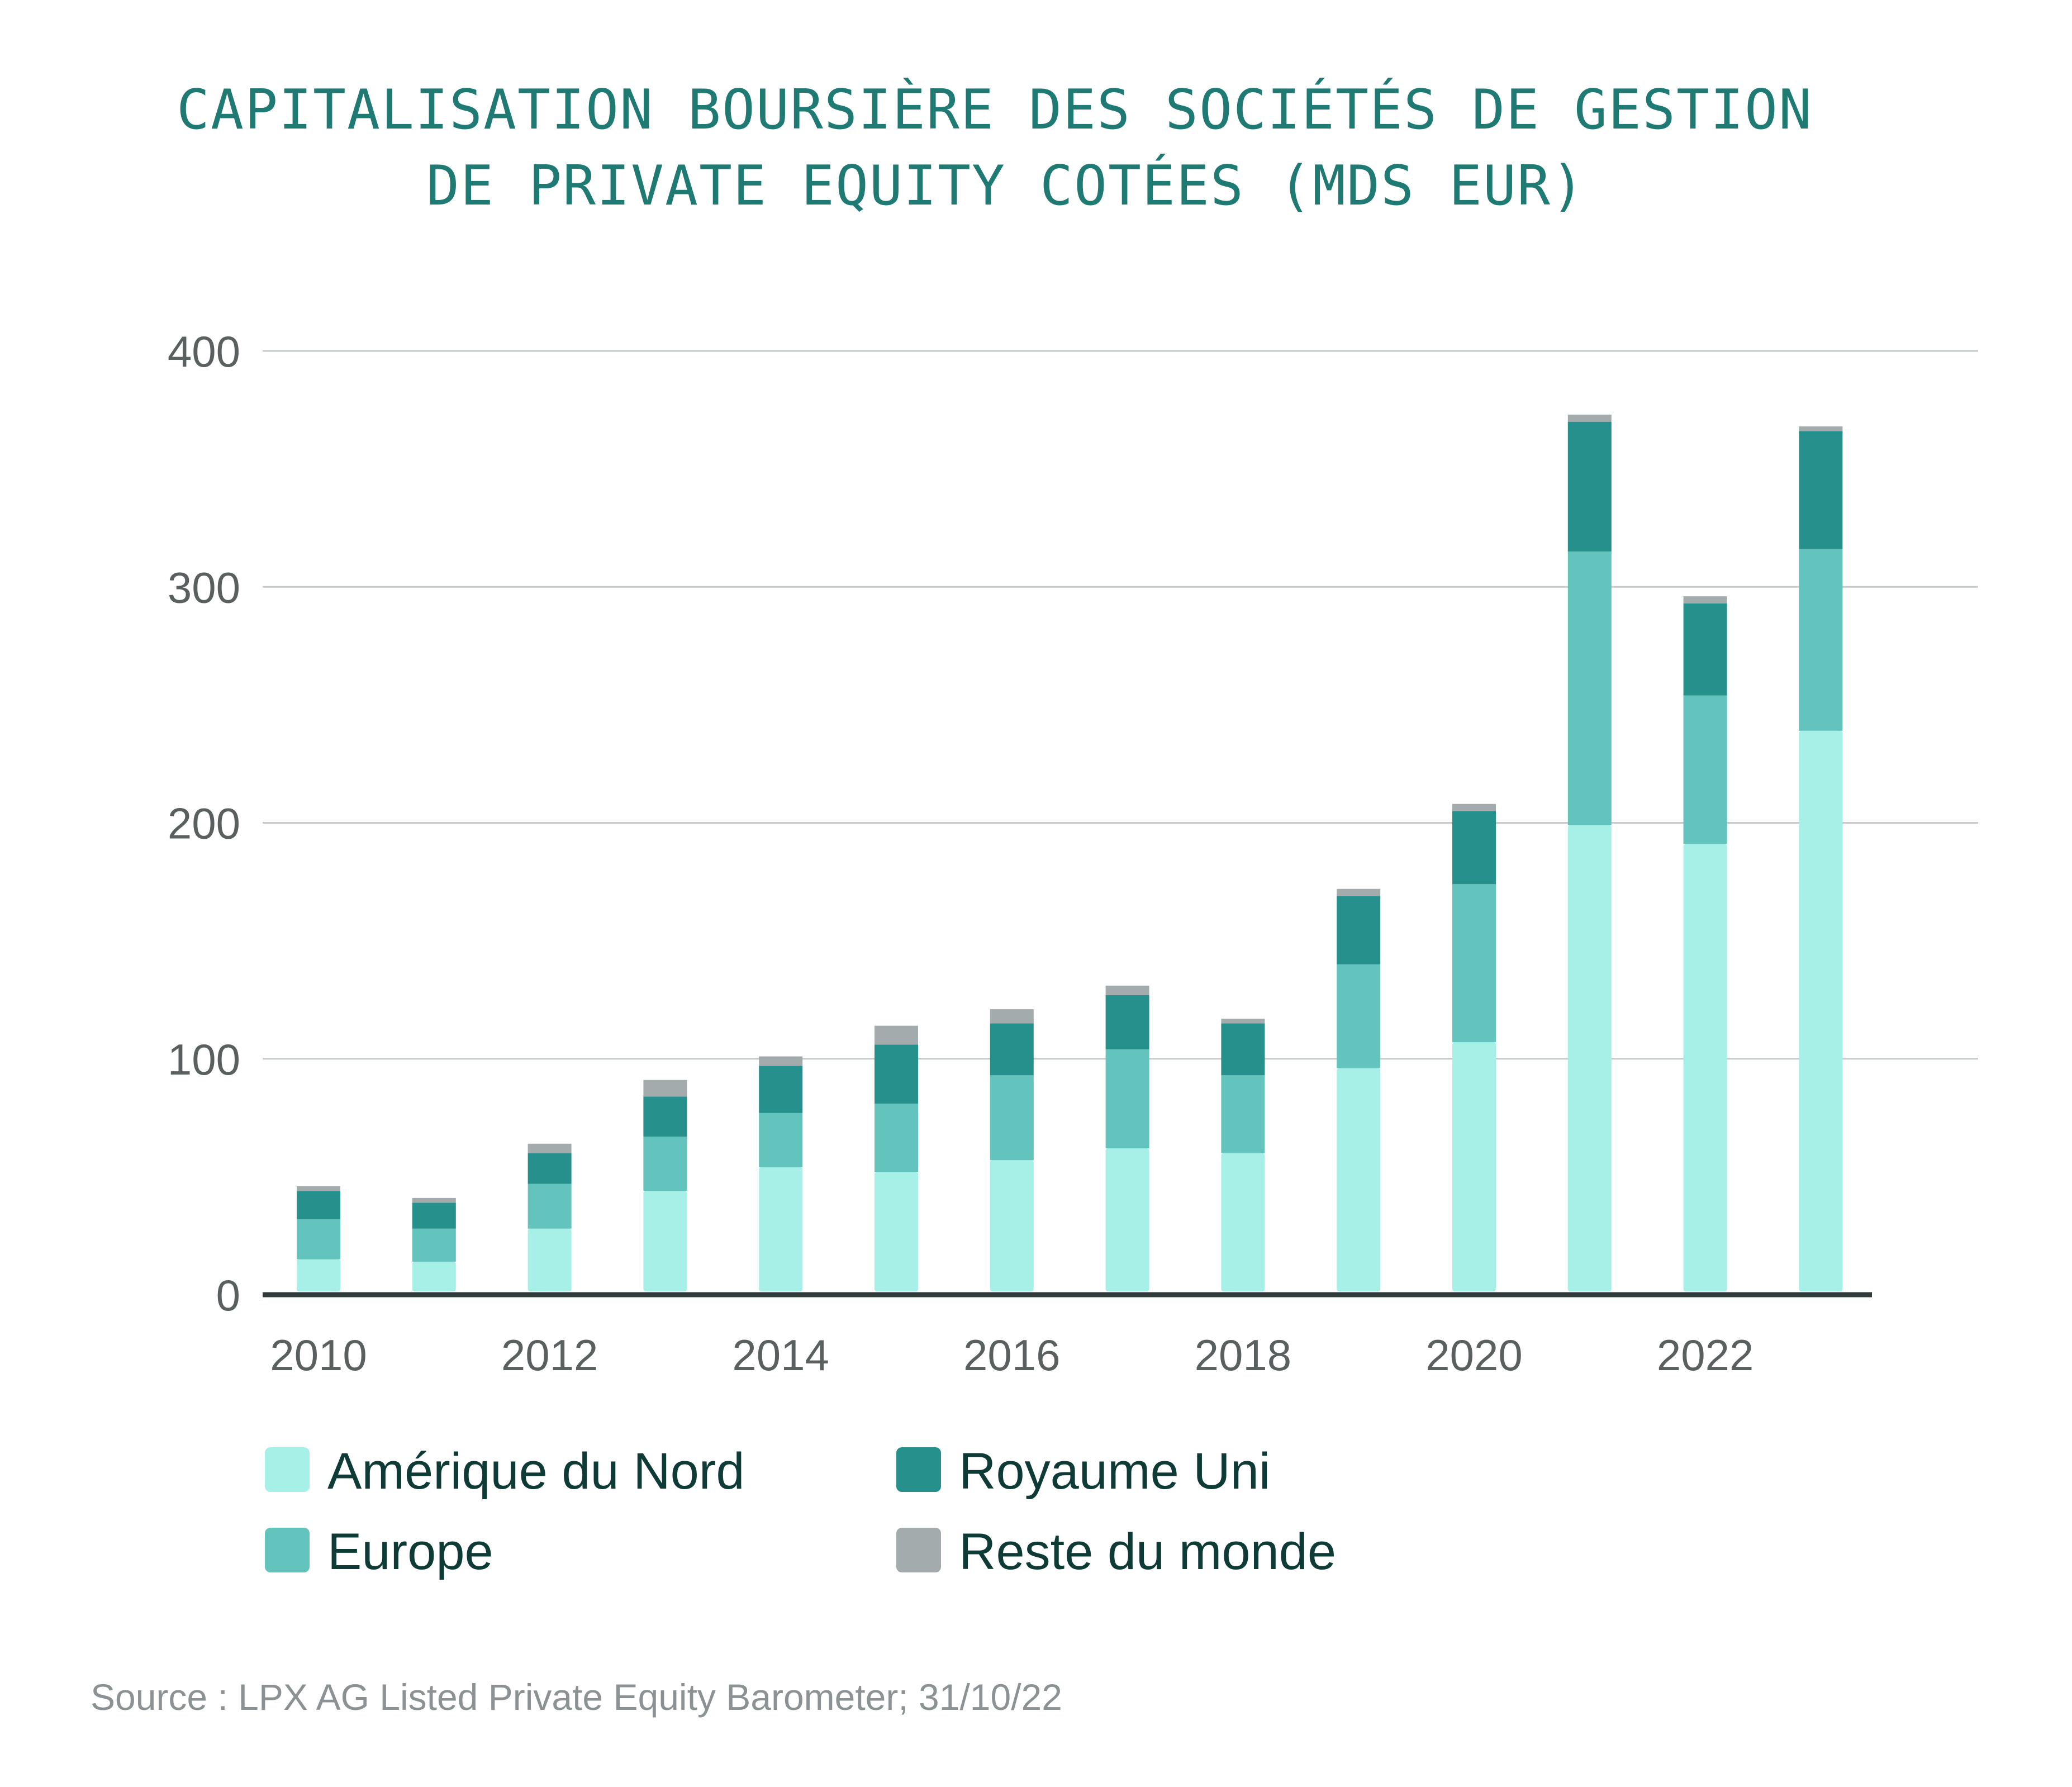 The height and width of the screenshot is (1787, 2072). What do you see at coordinates (1474, 848) in the screenshot?
I see `bar-2020-royaume-uni` at bounding box center [1474, 848].